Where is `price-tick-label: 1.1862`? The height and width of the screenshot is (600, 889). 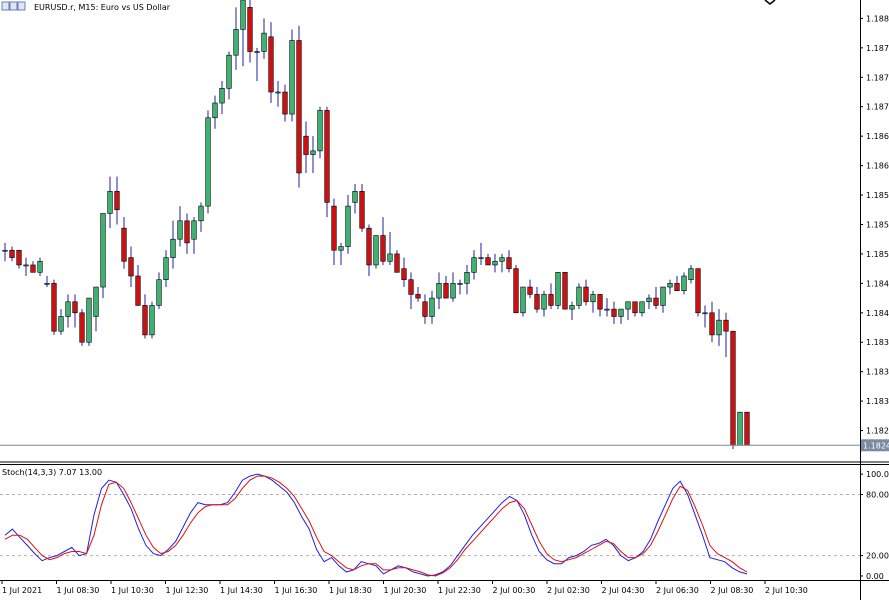 price-tick-label: 1.1862 is located at coordinates (877, 166).